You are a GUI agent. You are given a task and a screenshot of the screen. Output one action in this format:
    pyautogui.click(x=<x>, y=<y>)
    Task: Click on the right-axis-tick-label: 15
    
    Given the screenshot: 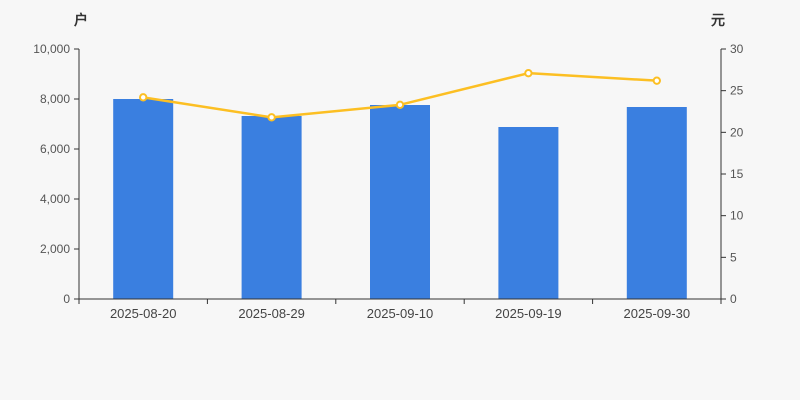 What is the action you would take?
    pyautogui.click(x=737, y=174)
    